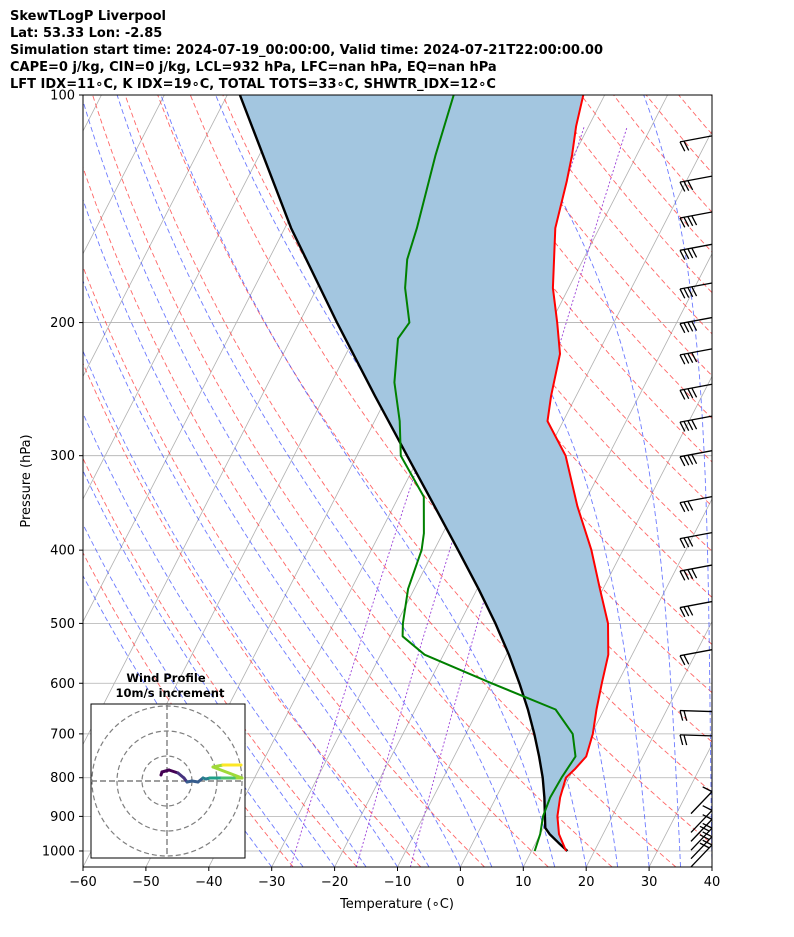 Image resolution: width=794 pixels, height=937 pixels. What do you see at coordinates (26, 480) in the screenshot?
I see `y-axis-label: Pressure (hPa)` at bounding box center [26, 480].